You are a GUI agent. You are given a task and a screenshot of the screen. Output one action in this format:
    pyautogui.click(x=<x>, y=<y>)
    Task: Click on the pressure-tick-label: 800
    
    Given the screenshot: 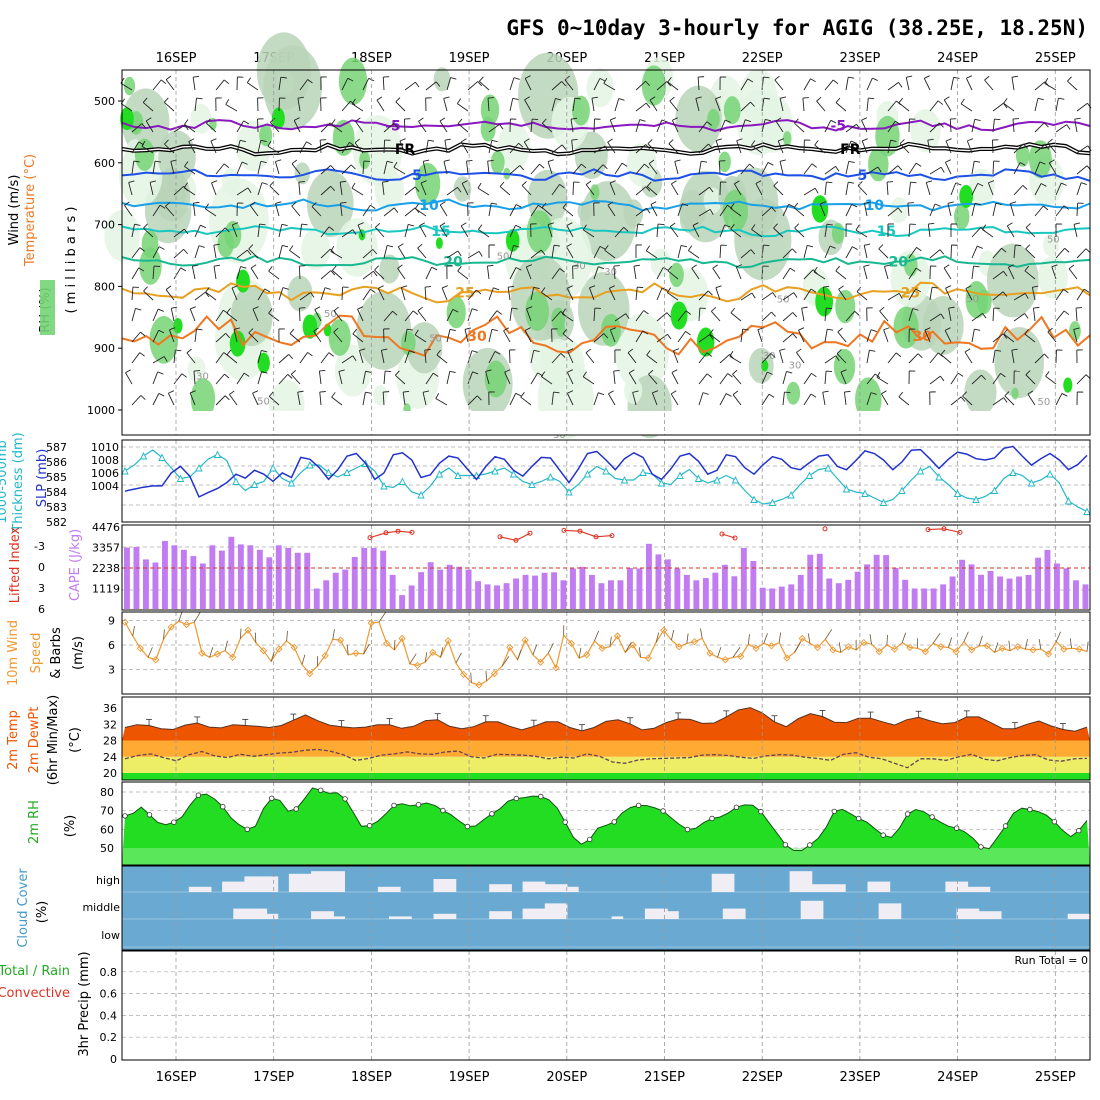 What is the action you would take?
    pyautogui.click(x=104, y=286)
    